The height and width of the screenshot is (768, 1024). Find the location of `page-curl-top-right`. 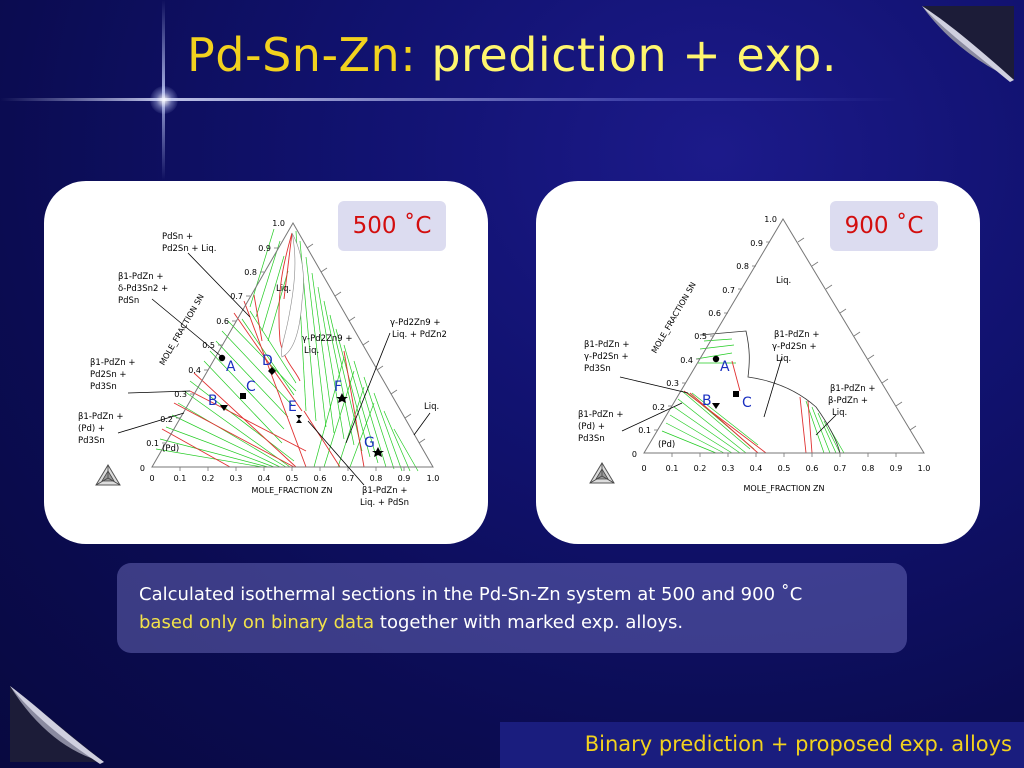

page-curl-top-right is located at coordinates (968, 44).